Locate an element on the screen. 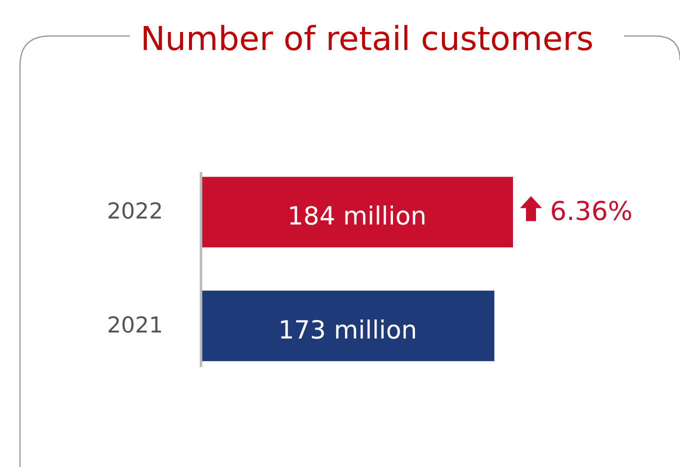  data-label: 173 million is located at coordinates (348, 329).